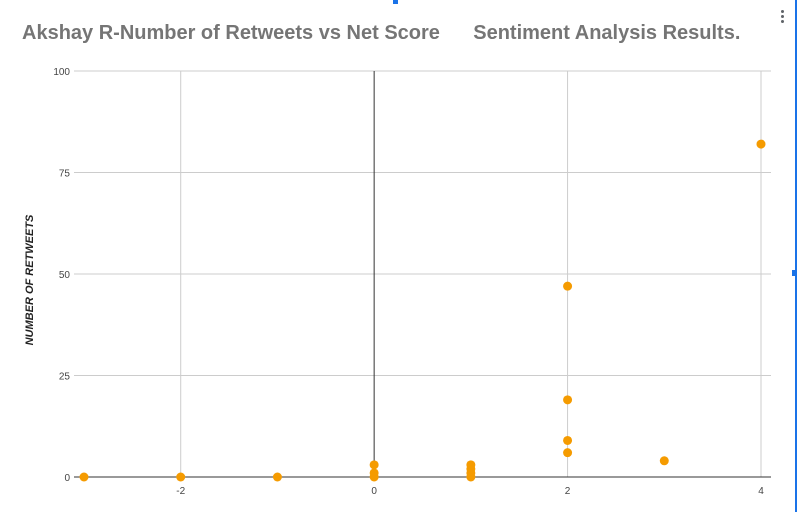  What do you see at coordinates (65, 275) in the screenshot?
I see `y-tick-label: 50` at bounding box center [65, 275].